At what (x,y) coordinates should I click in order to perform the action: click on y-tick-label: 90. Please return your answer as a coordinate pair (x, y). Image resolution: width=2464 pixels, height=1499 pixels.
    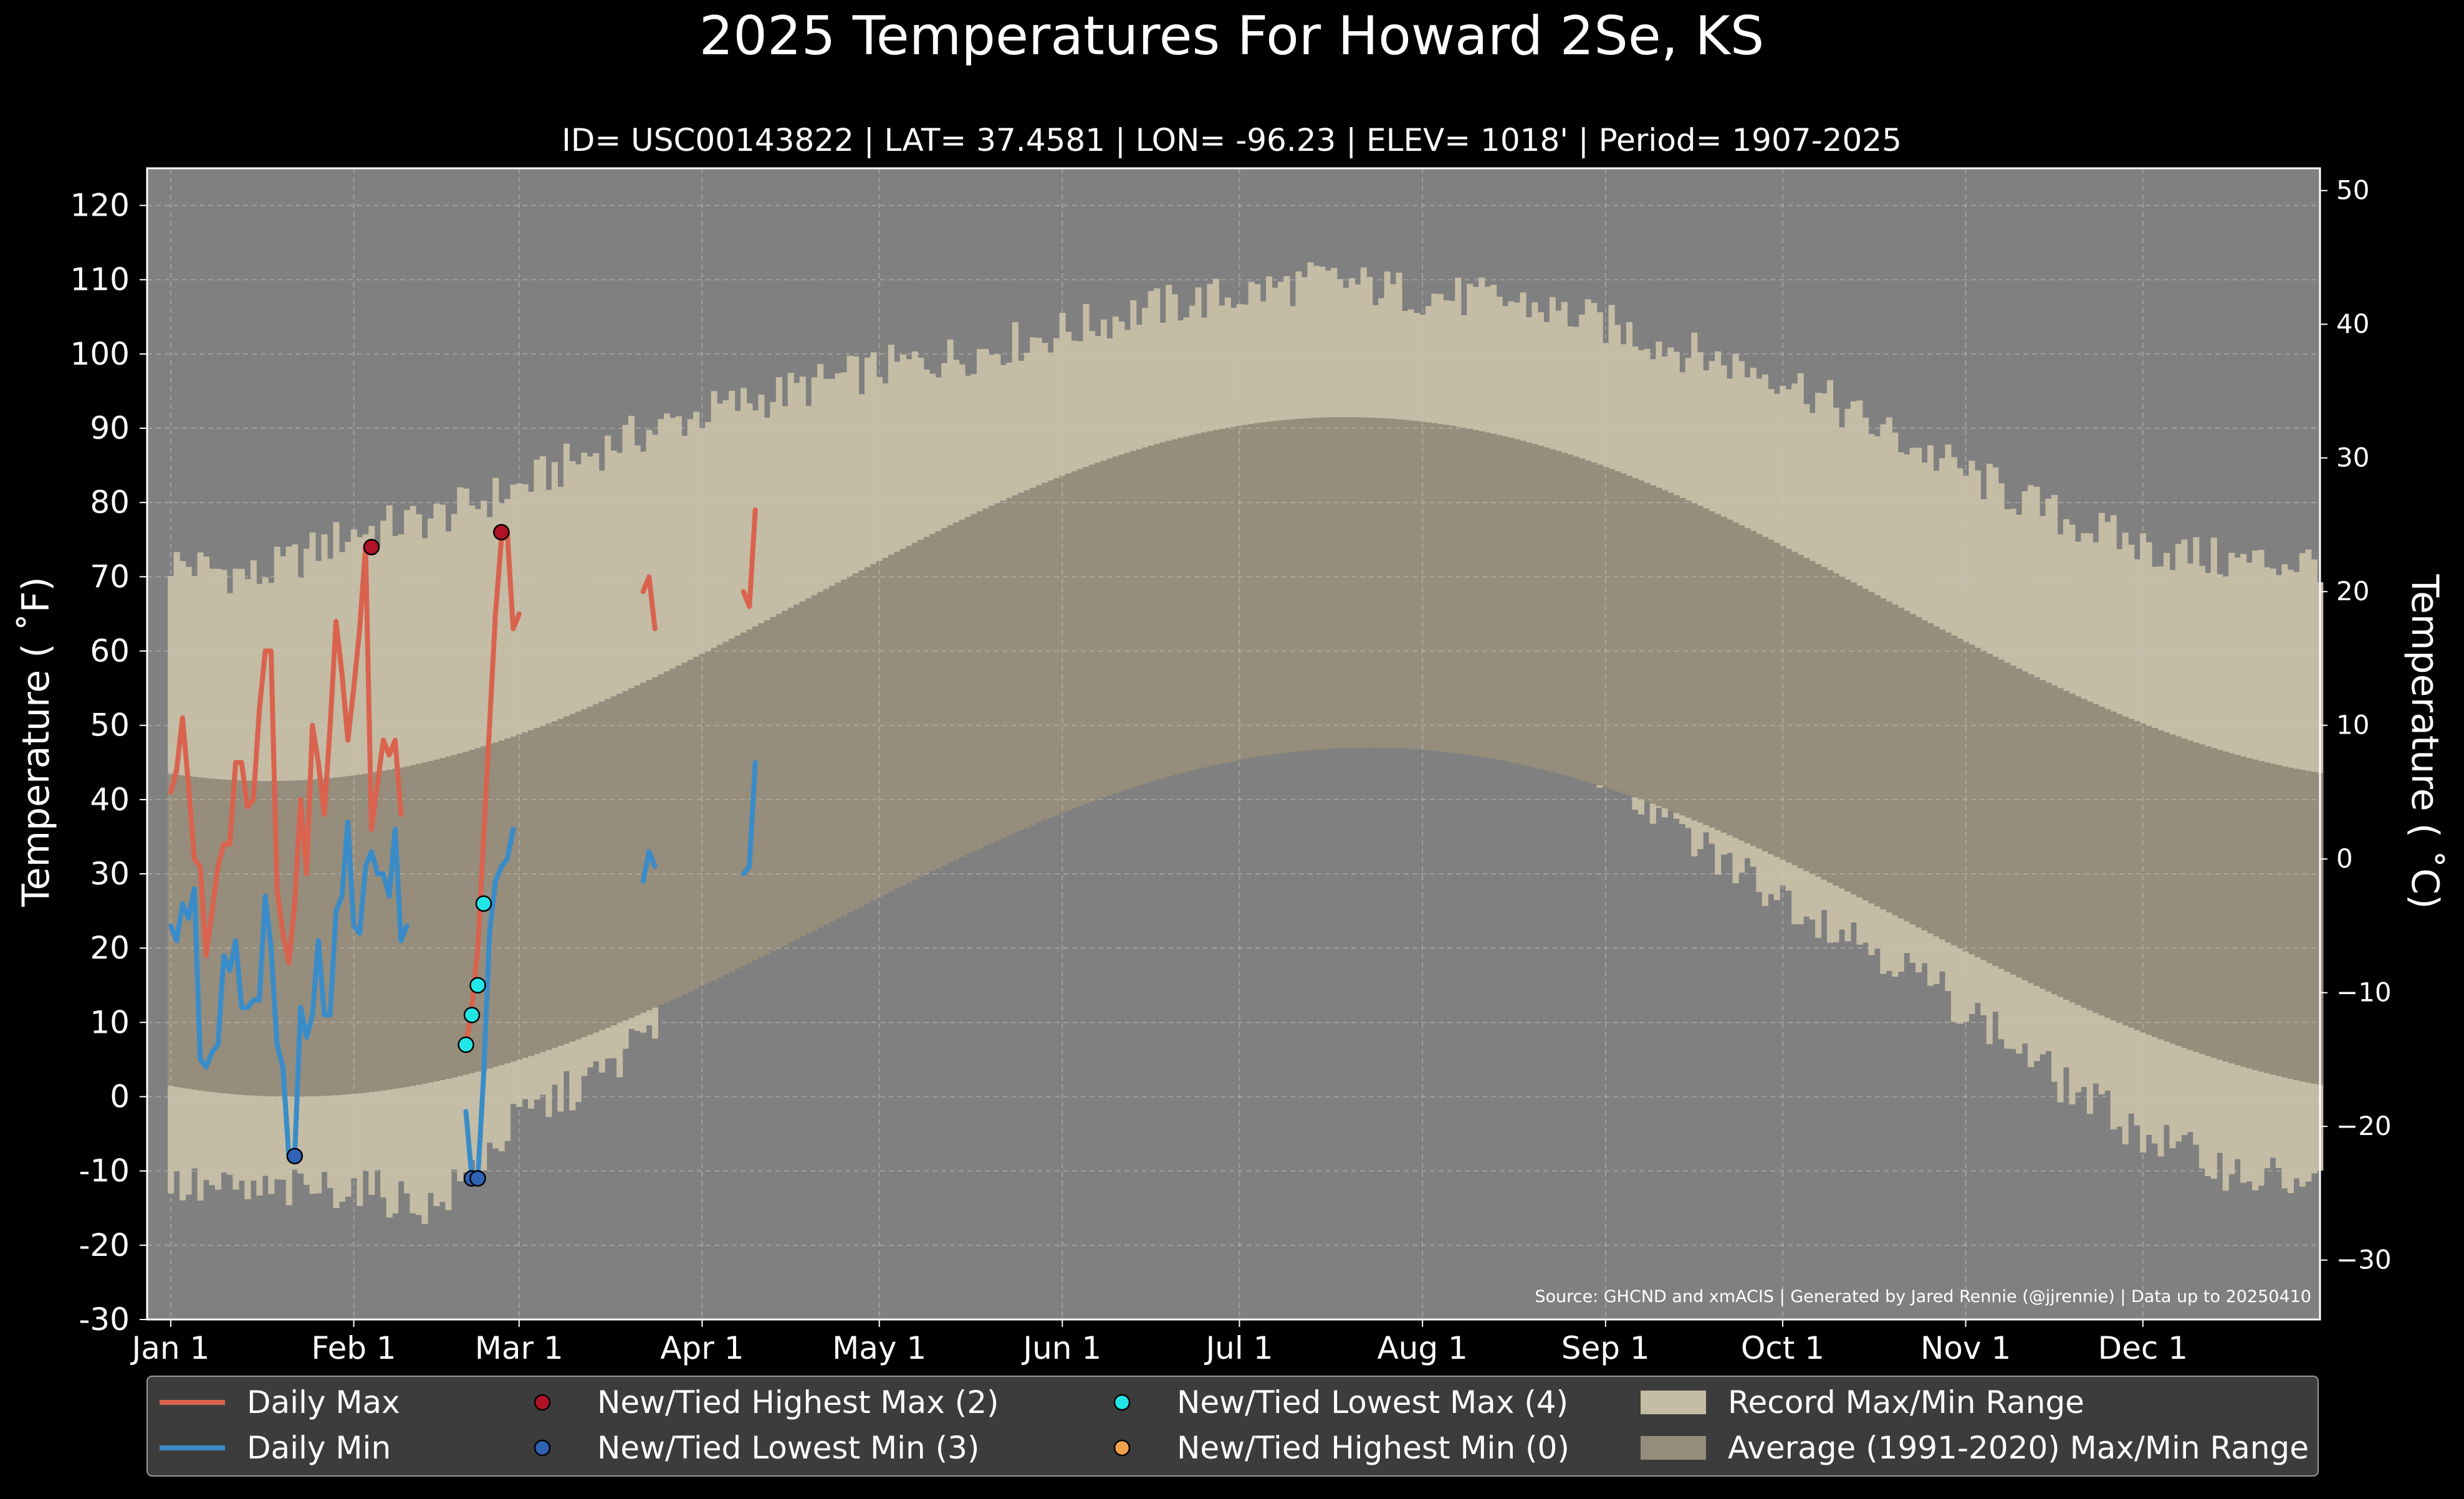
    Looking at the image, I should click on (110, 428).